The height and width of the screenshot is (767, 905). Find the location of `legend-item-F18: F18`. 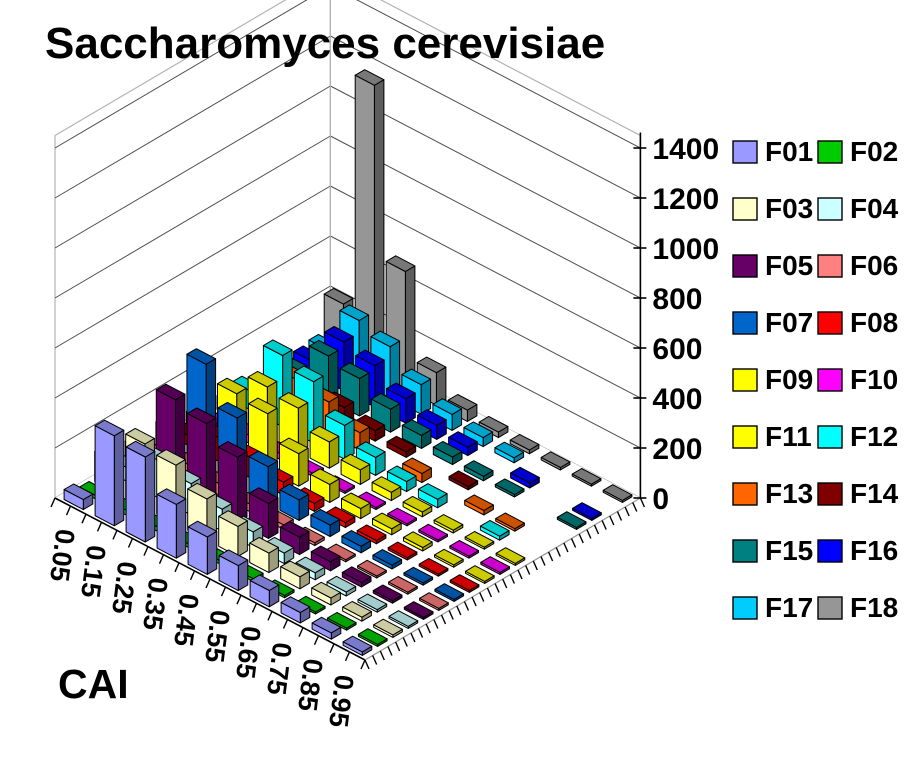

legend-item-F18: F18 is located at coordinates (857, 607).